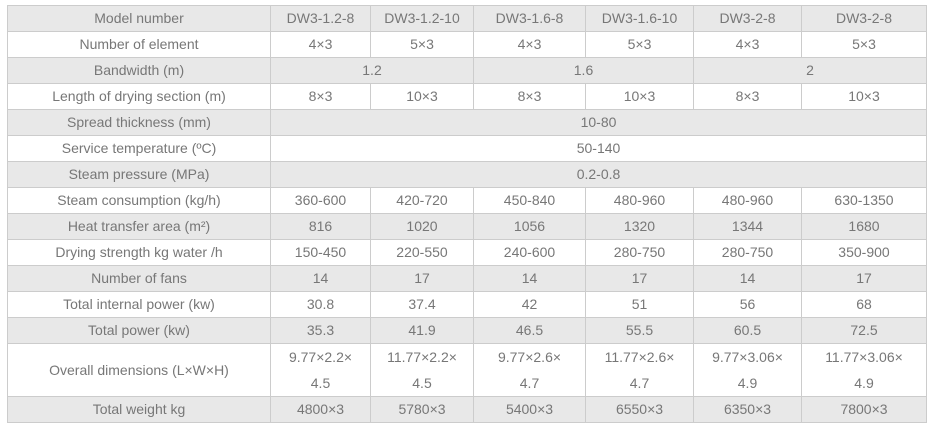 The width and height of the screenshot is (927, 427). Describe the element at coordinates (864, 330) in the screenshot. I see `spec-value-cell: 72.5` at that location.